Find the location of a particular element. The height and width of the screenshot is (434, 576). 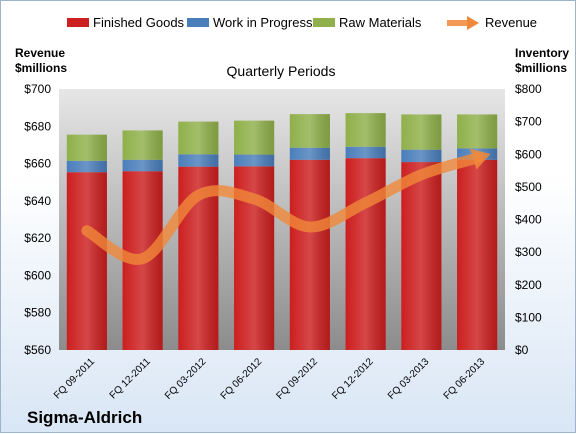

left-tick-label: $680 is located at coordinates (37, 126).